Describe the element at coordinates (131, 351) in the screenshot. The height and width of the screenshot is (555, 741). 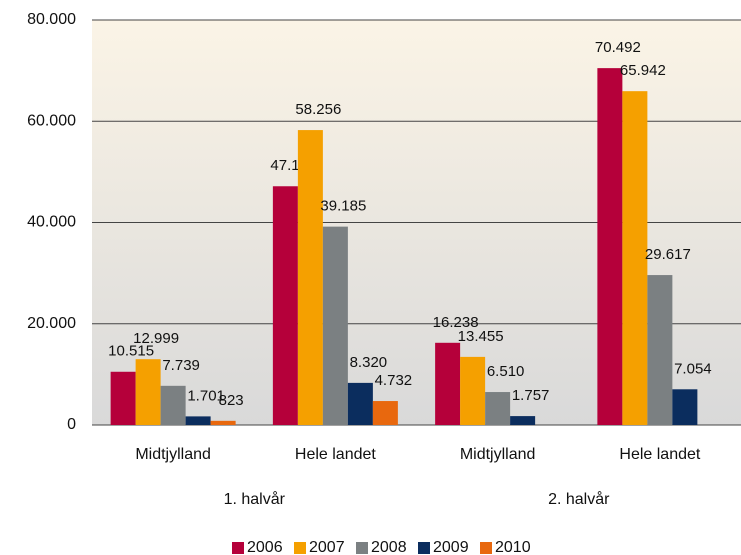
I see `data-label: 10.515` at that location.